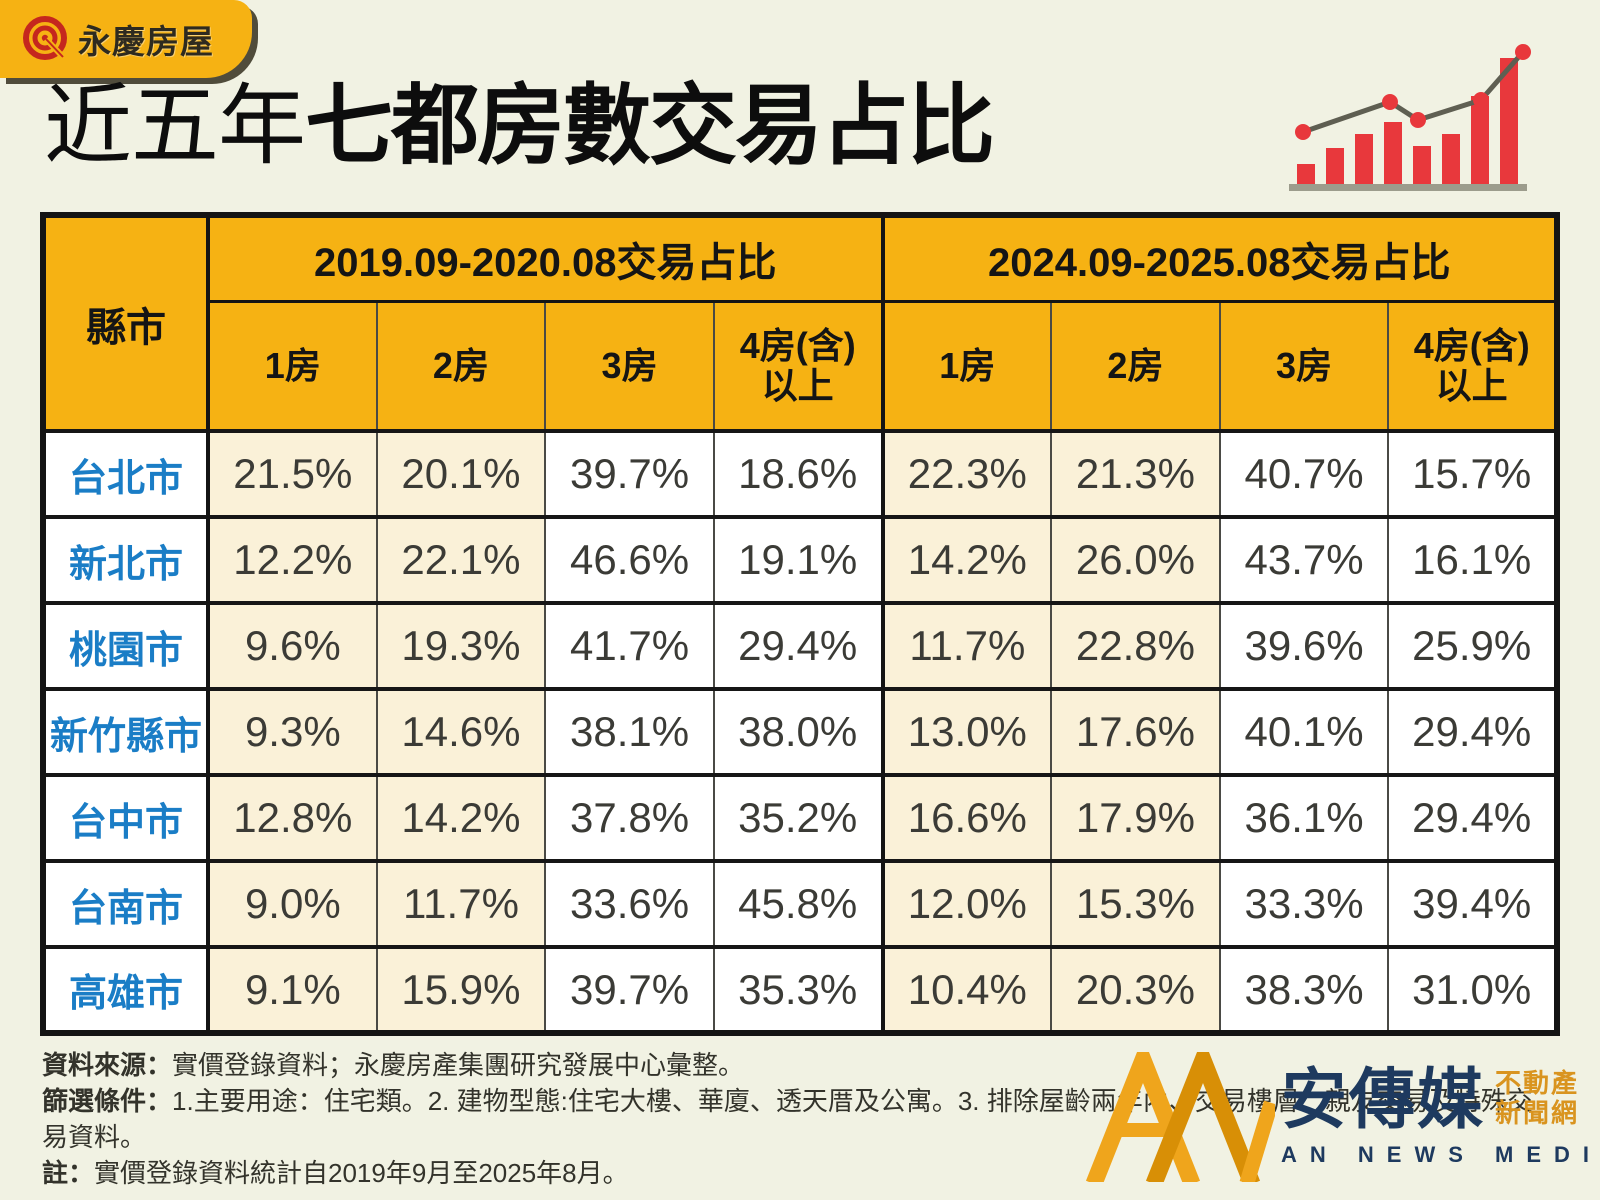  I want to click on brand-name: 永慶房屋, so click(146, 41).